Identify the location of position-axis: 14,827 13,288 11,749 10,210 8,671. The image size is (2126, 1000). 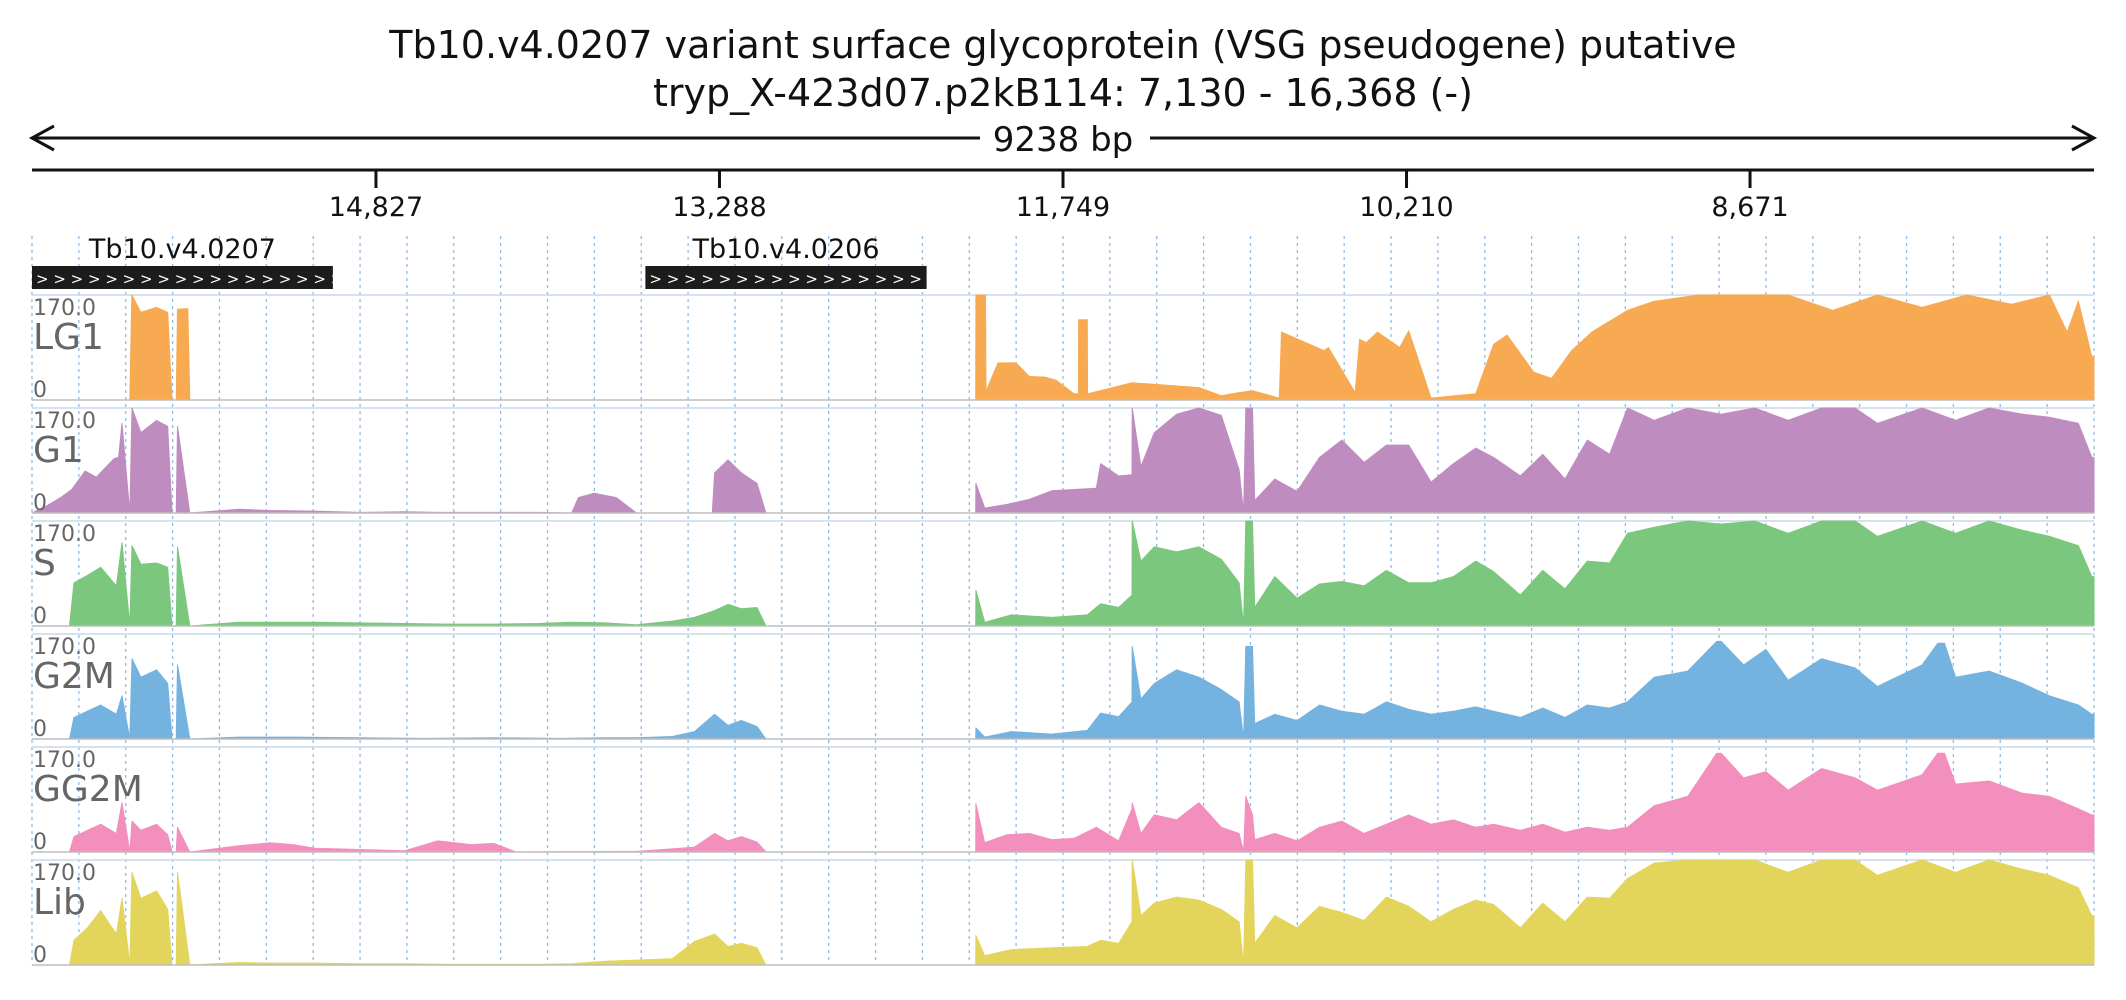
(1063, 195).